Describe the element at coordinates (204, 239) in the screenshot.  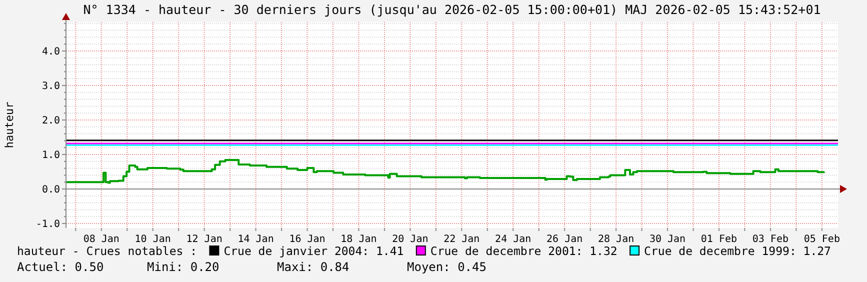
I see `x-tick-label: 12 Jan` at that location.